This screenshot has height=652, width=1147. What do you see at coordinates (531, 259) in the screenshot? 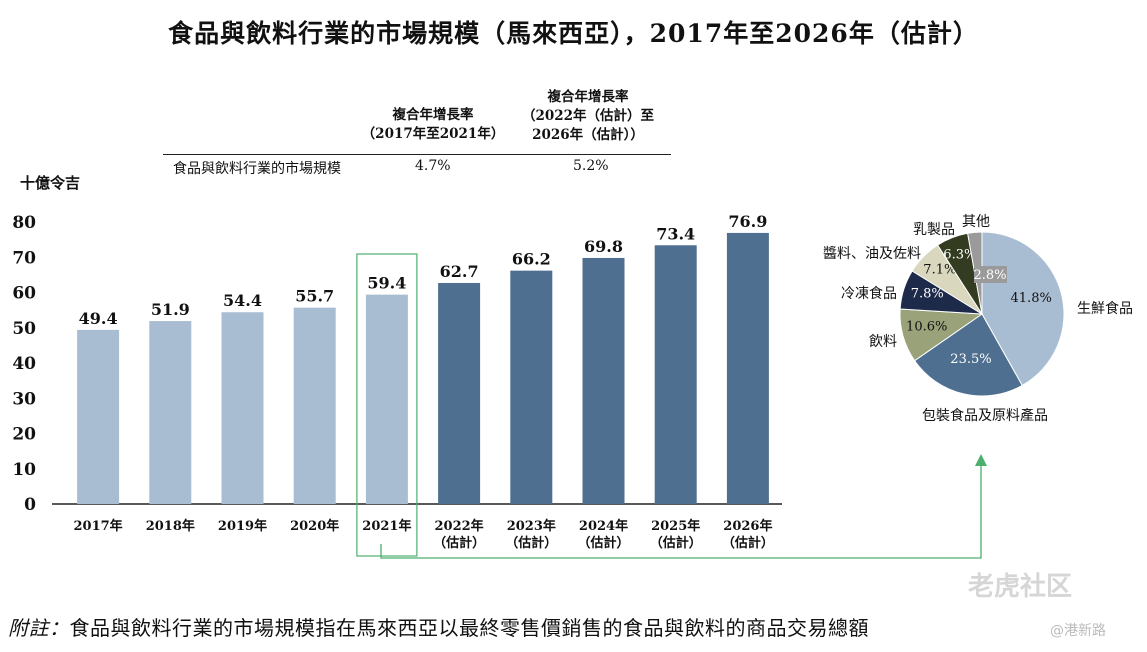
I see `bar-value-label: 66.2` at bounding box center [531, 259].